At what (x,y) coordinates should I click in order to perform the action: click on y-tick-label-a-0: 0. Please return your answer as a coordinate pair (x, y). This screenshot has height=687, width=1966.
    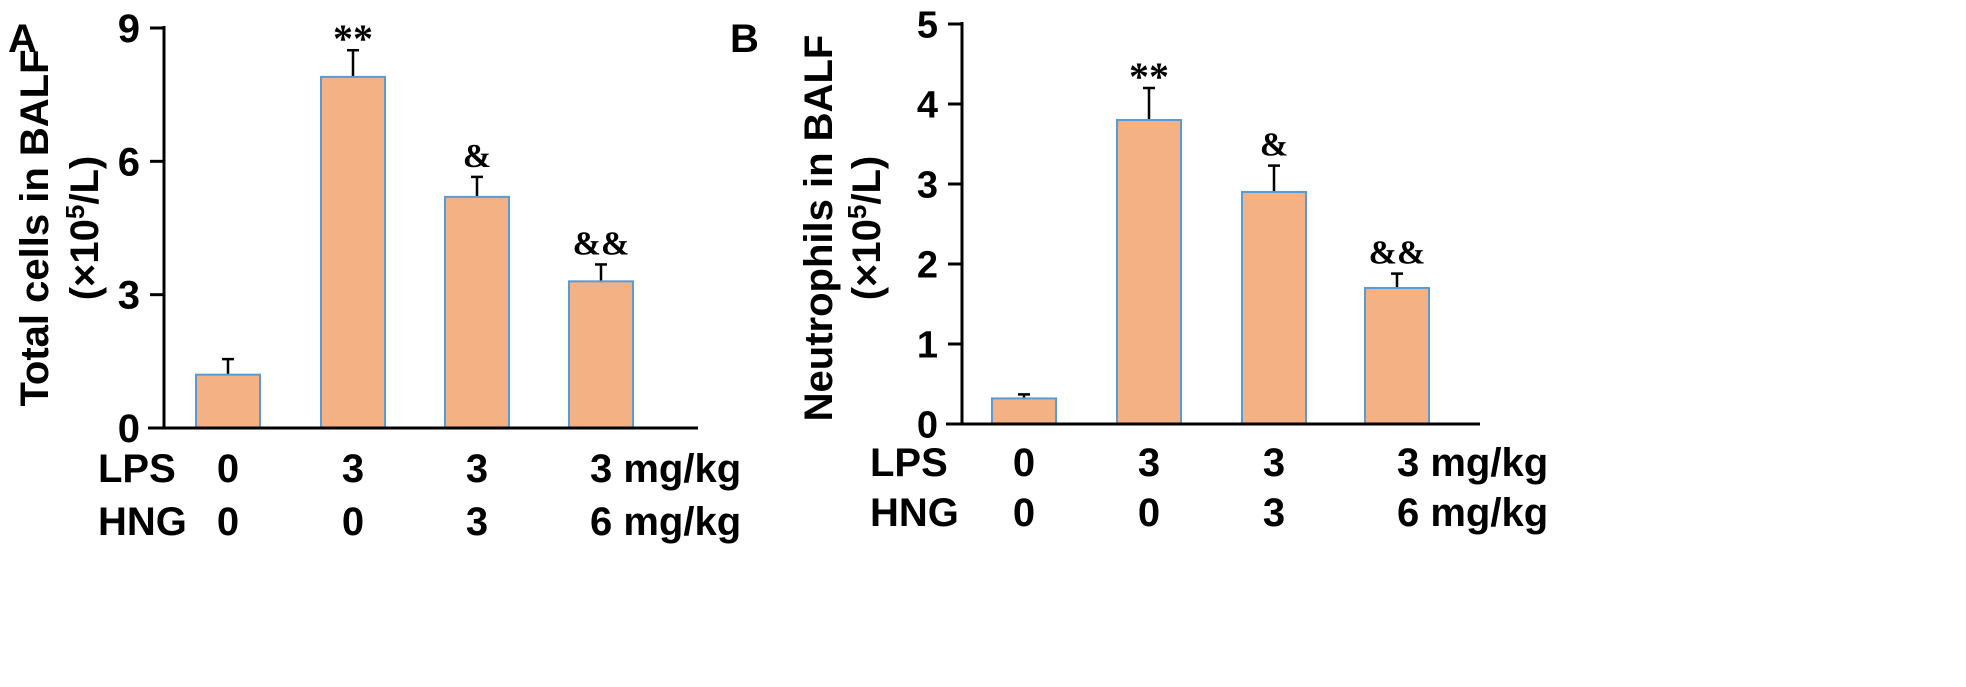
    Looking at the image, I should click on (129, 429).